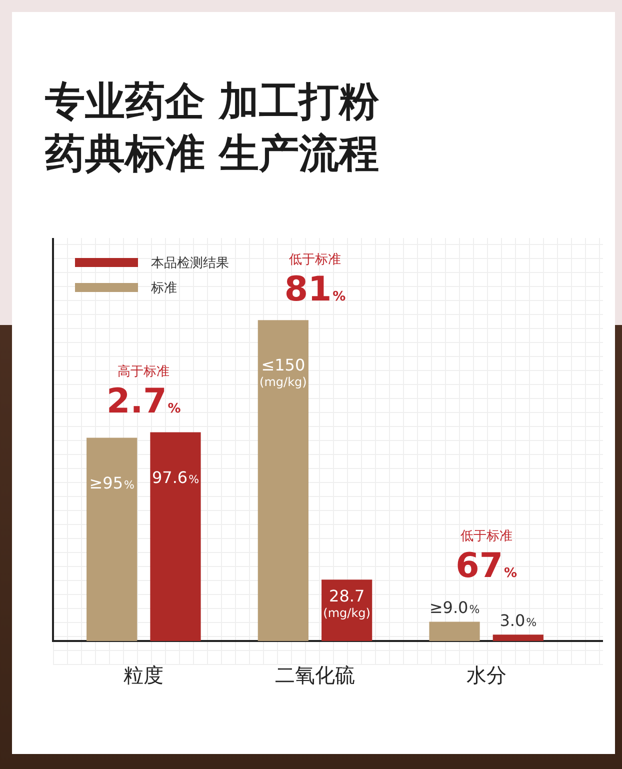  I want to click on data-label: ≥95%, so click(111, 483).